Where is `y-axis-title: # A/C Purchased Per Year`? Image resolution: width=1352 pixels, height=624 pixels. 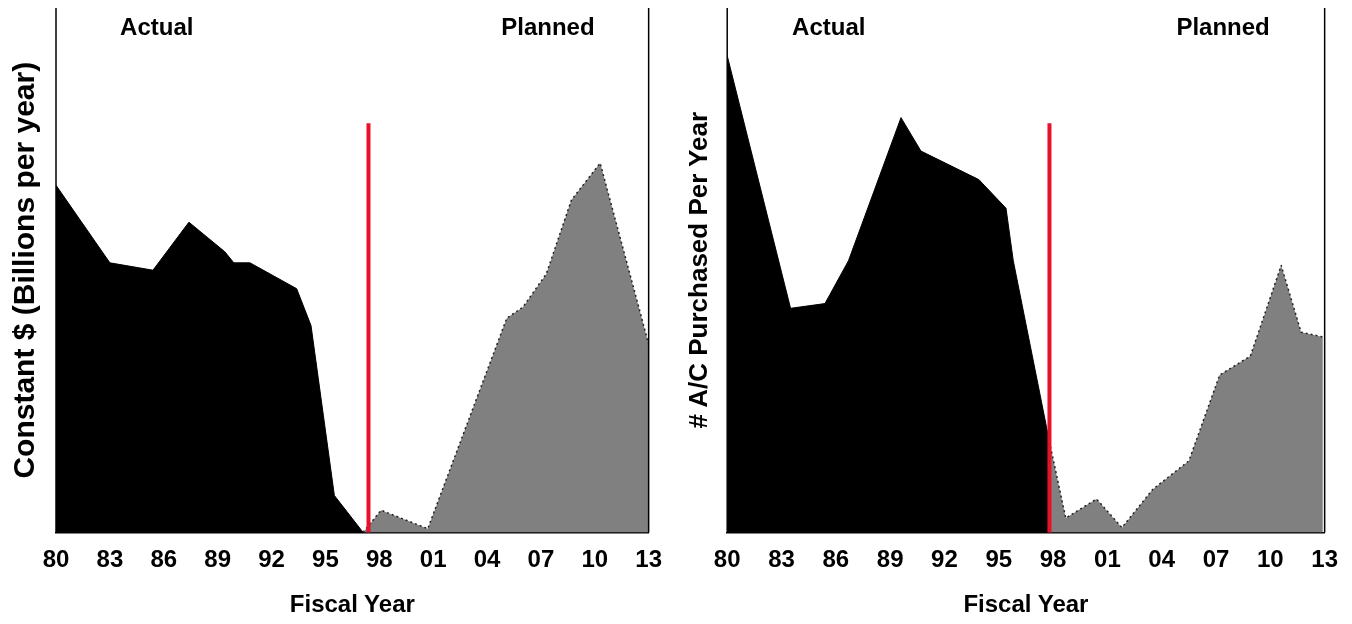
y-axis-title: # A/C Purchased Per Year is located at coordinates (697, 270).